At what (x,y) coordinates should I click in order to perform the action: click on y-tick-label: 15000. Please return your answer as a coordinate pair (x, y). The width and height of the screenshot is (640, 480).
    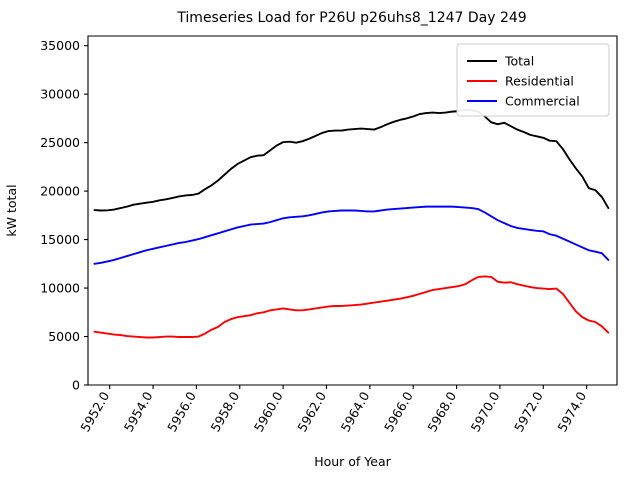
    Looking at the image, I should click on (60, 239).